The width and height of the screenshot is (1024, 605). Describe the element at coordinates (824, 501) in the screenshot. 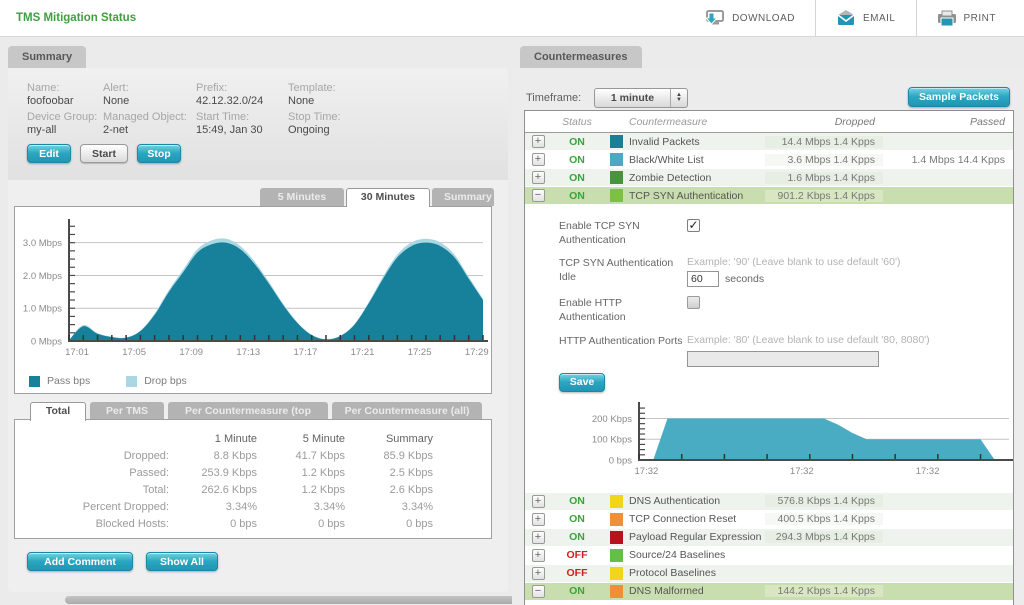

I see `dropped-value: 576.8 Kbps 1.4 Kpps` at that location.